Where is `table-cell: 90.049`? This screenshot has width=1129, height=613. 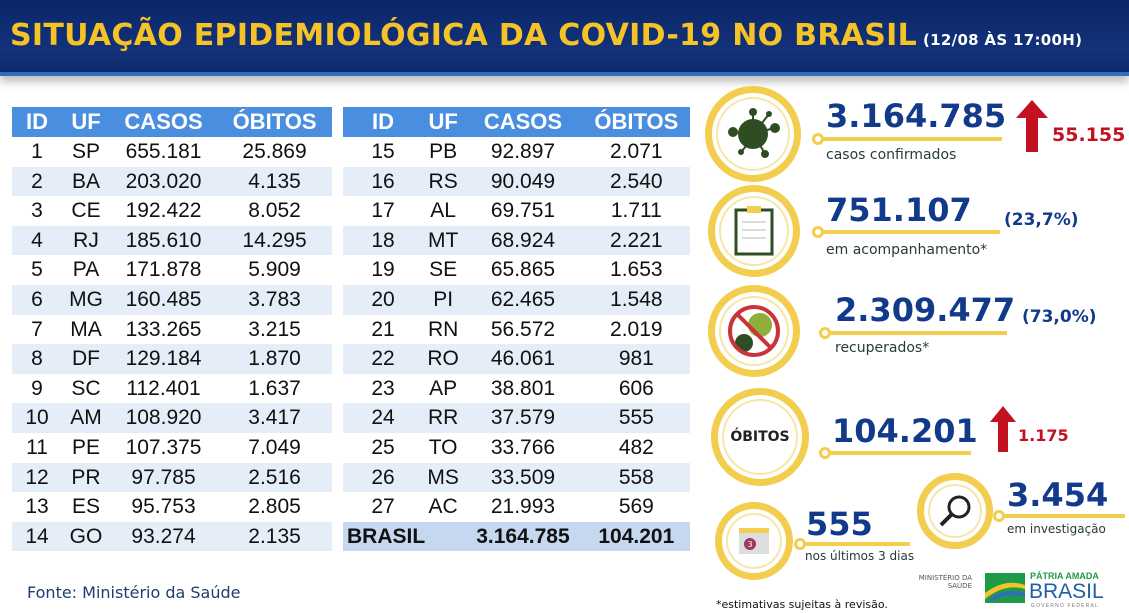 table-cell: 90.049 is located at coordinates (523, 181).